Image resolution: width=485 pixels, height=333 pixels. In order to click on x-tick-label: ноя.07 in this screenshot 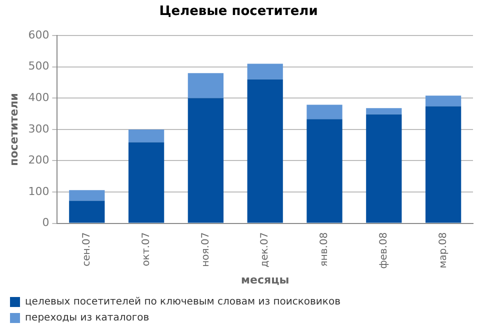, I will do `click(206, 249)`.